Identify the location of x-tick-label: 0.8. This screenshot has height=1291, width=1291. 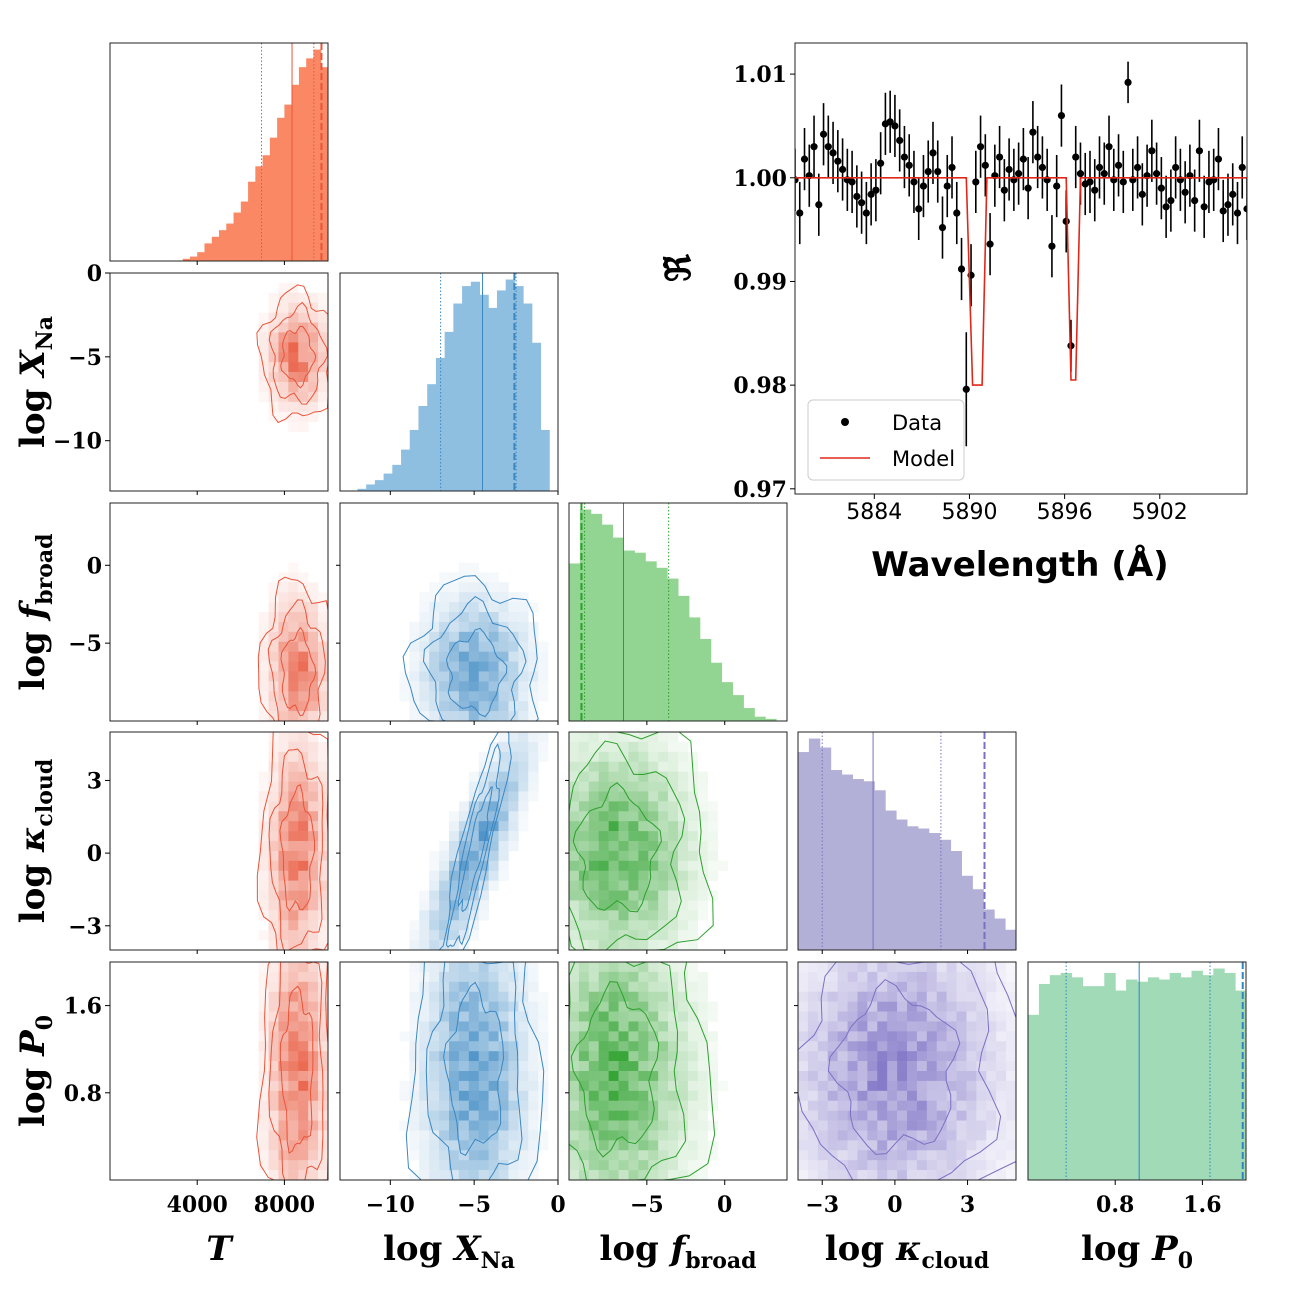
(1115, 1205).